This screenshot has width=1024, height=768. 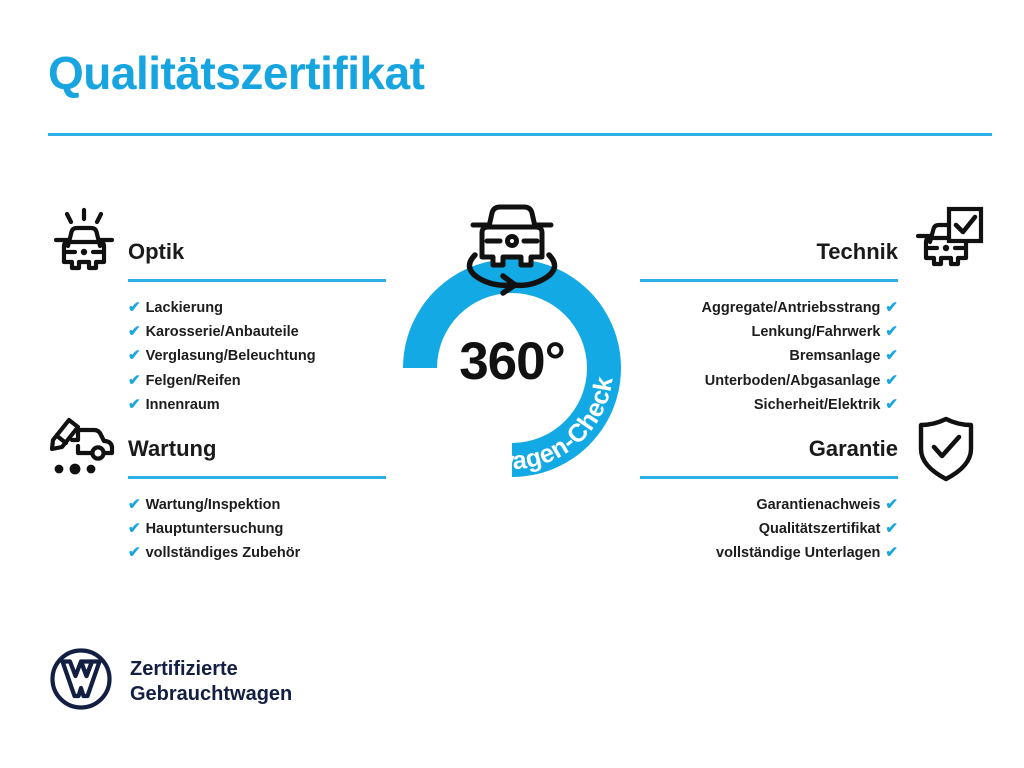 I want to click on list-item: Qualitätszertifikat ✔, so click(x=769, y=529).